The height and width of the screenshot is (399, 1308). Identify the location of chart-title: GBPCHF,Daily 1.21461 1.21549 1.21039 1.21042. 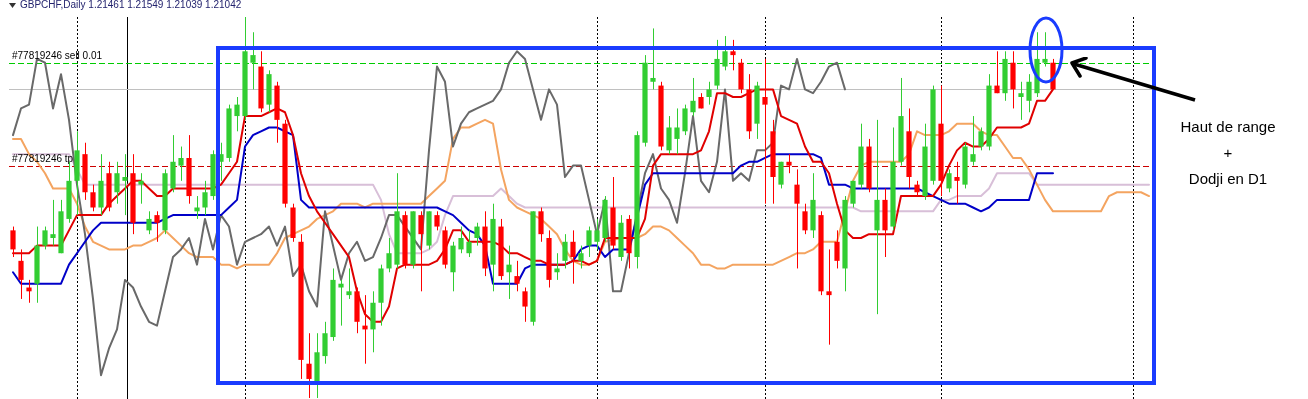
(131, 5).